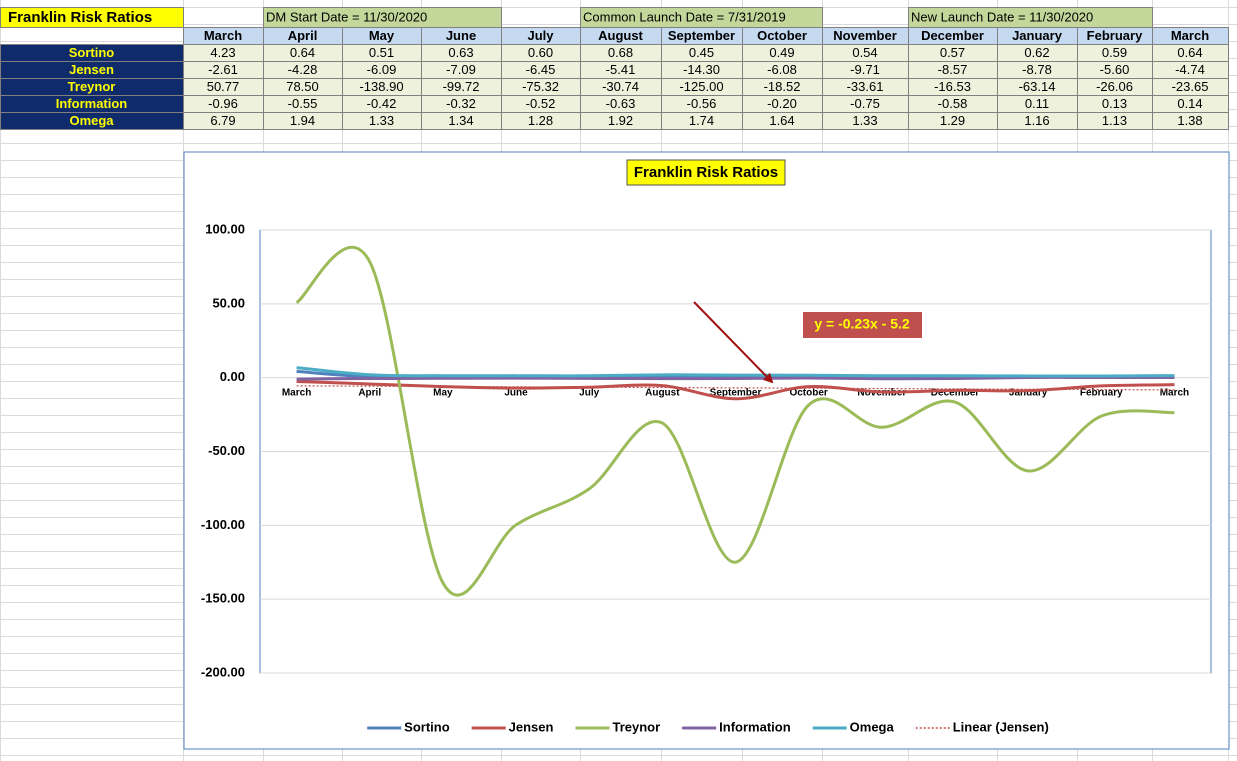 Image resolution: width=1237 pixels, height=761 pixels. I want to click on table-cell: 78.50, so click(302, 86).